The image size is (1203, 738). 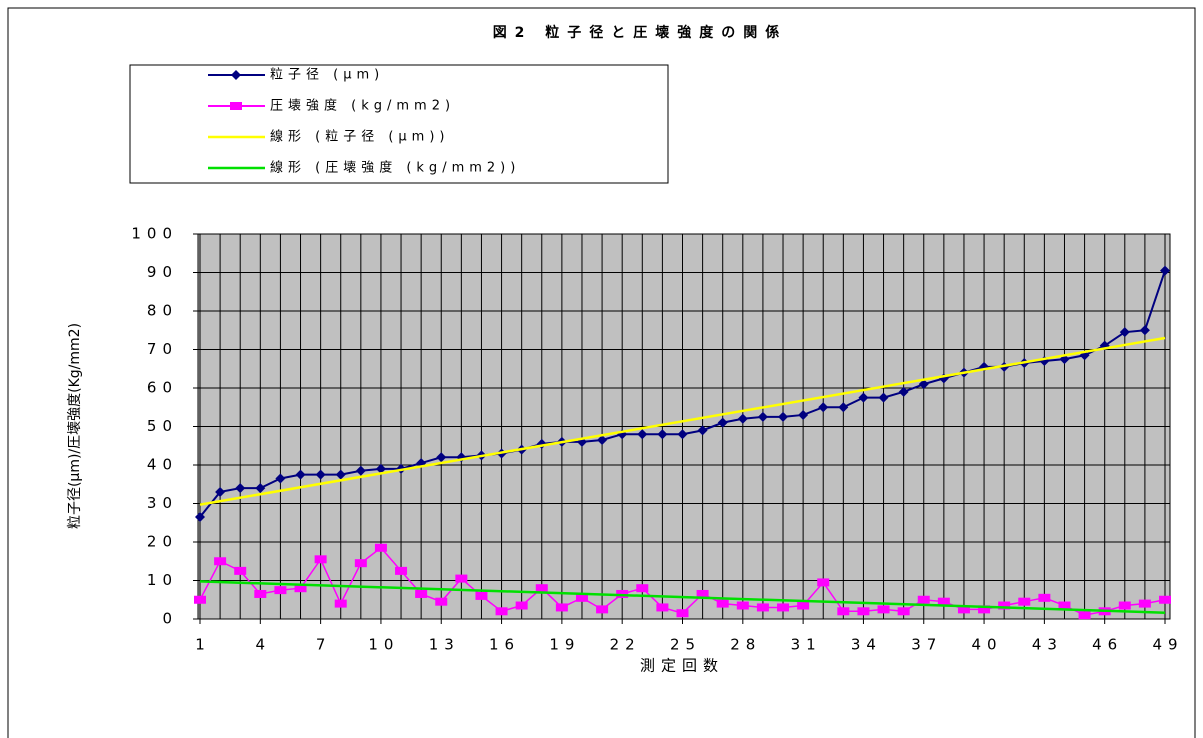 I want to click on legend-label: 粒子径 (μm), so click(x=327, y=75).